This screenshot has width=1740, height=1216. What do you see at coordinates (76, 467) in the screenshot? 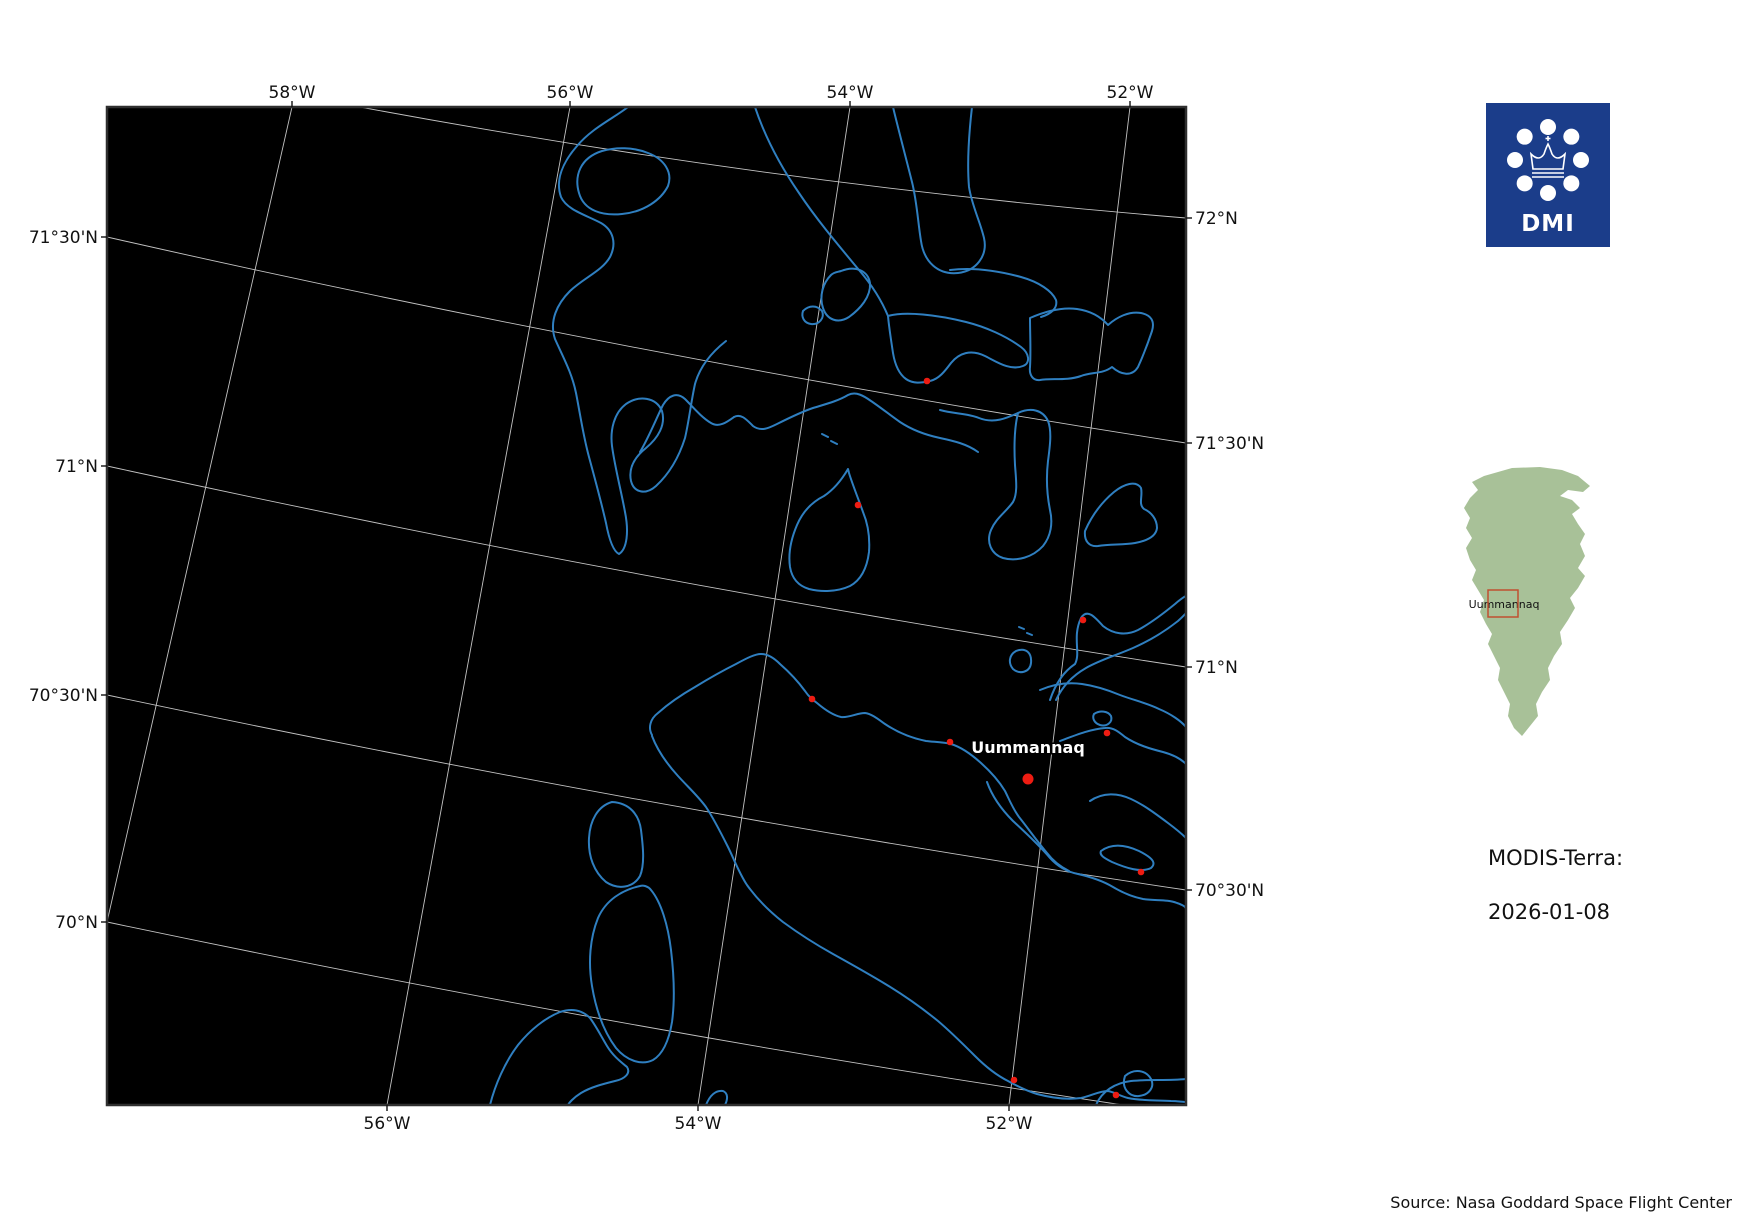
I see `axis-label-left: 71°N` at bounding box center [76, 467].